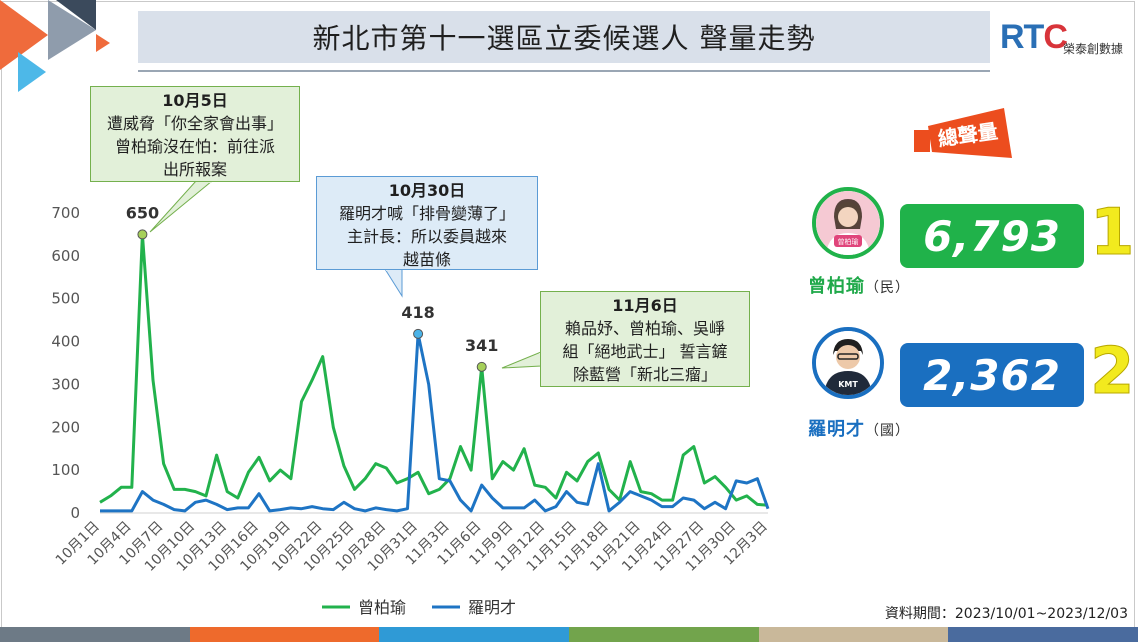 This screenshot has width=1138, height=642. I want to click on party-name: 國, so click(887, 431).